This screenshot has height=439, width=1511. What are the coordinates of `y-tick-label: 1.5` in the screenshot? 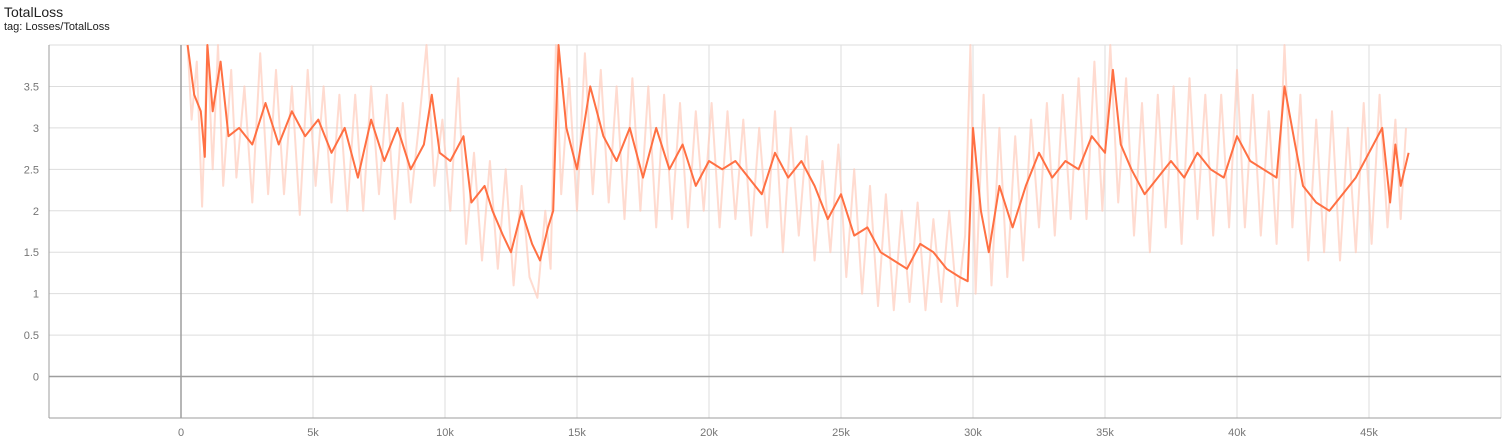 It's located at (31, 253).